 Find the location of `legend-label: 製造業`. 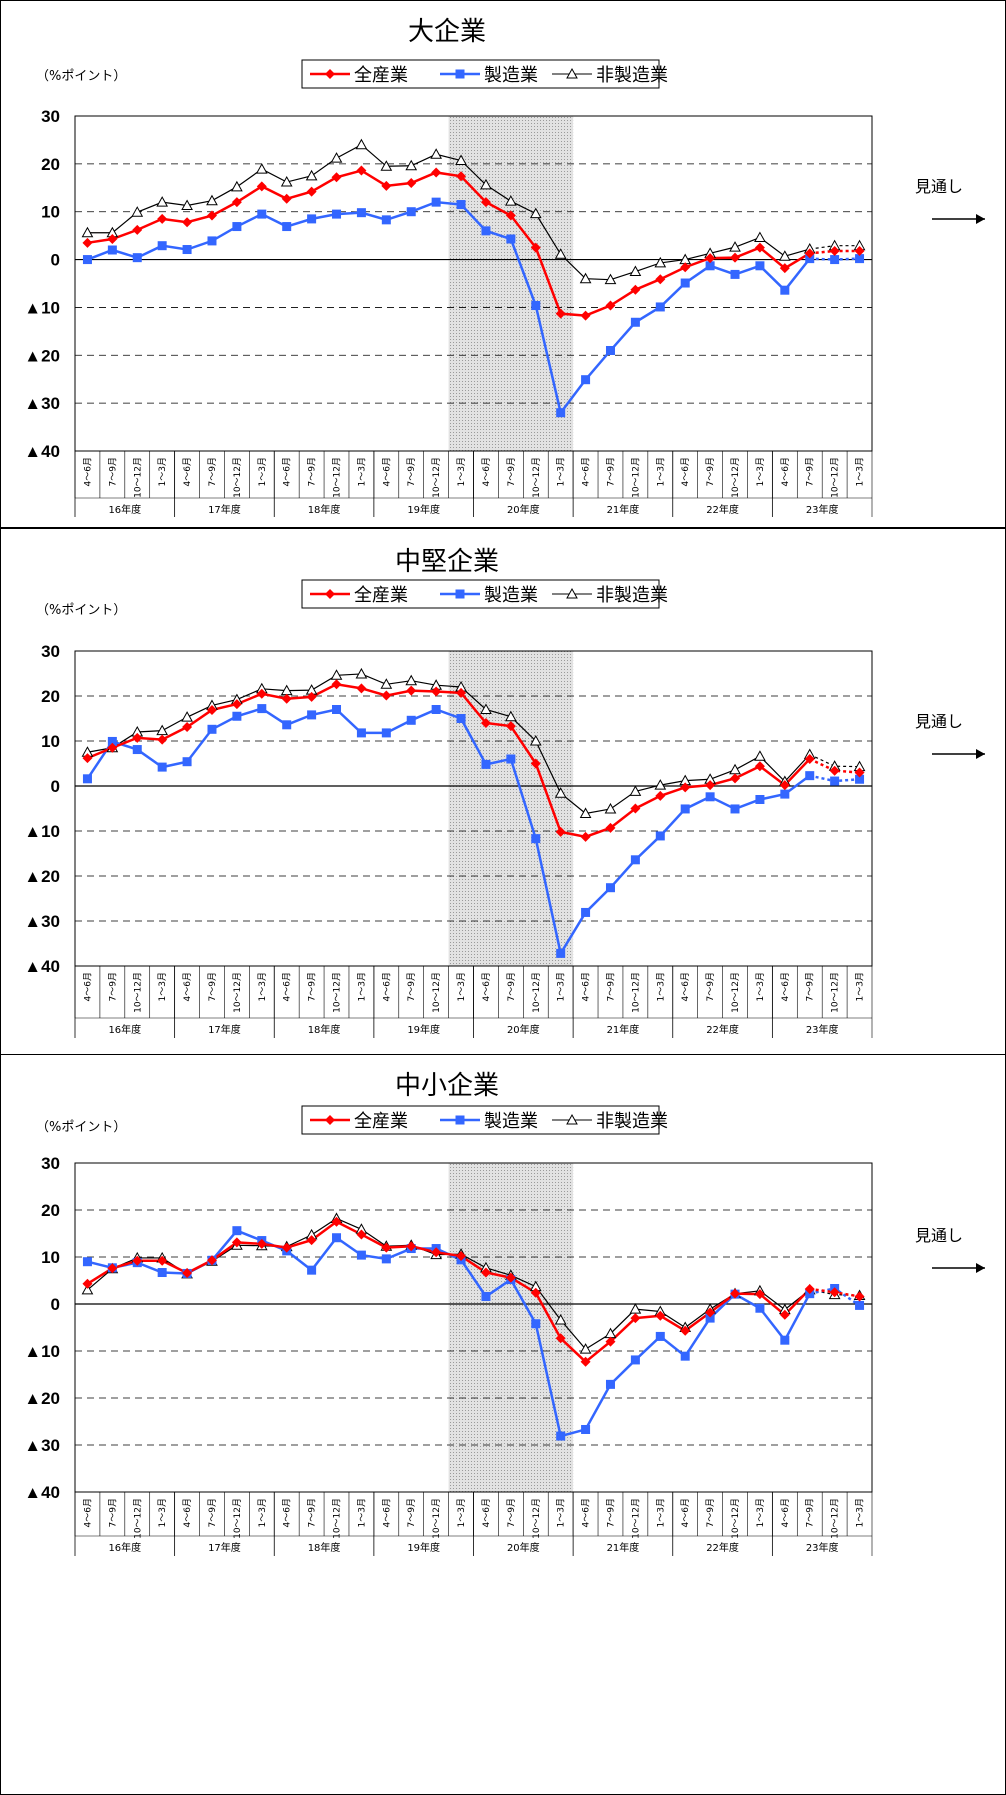

legend-label: 製造業 is located at coordinates (511, 595).